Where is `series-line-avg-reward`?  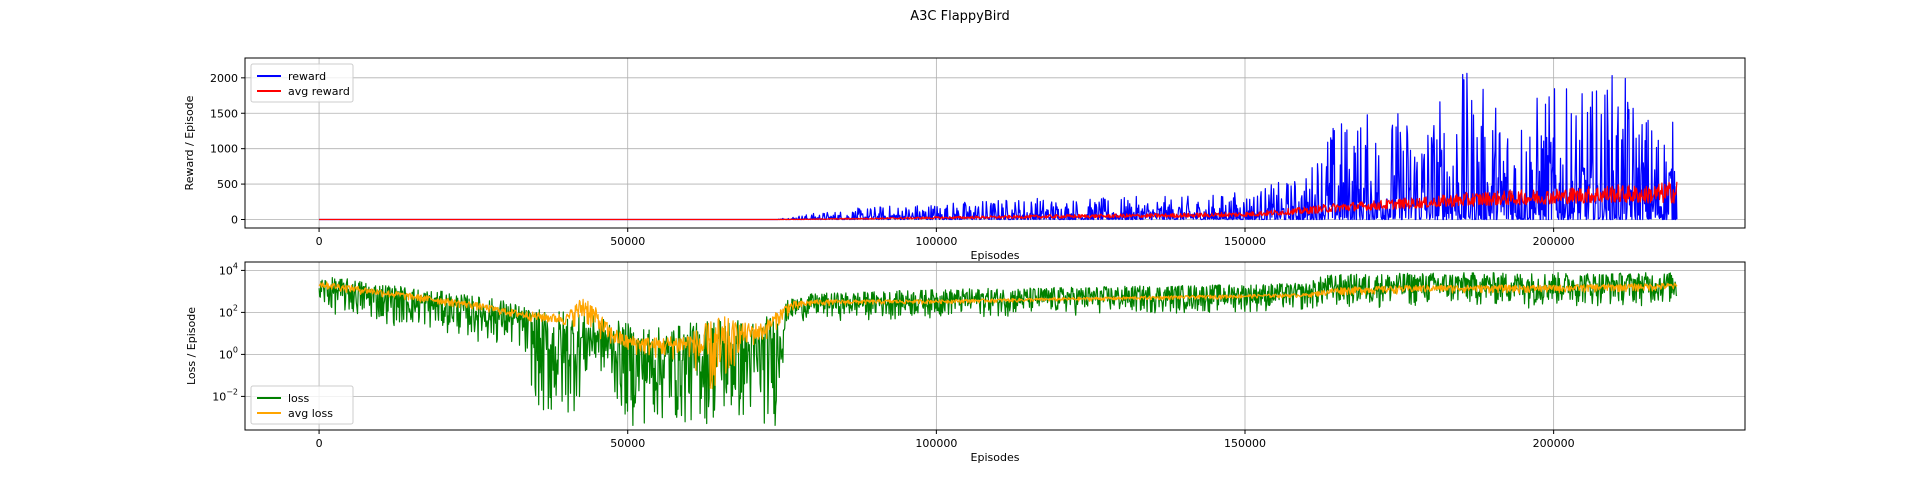
series-line-avg-reward is located at coordinates (998, 201).